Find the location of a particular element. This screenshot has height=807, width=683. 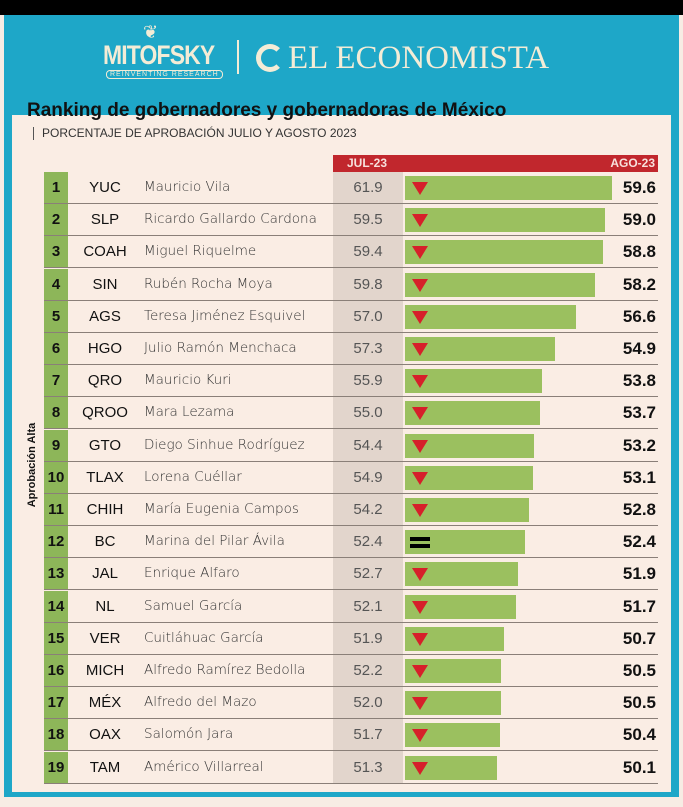

jul-value: 52.0 is located at coordinates (368, 703).